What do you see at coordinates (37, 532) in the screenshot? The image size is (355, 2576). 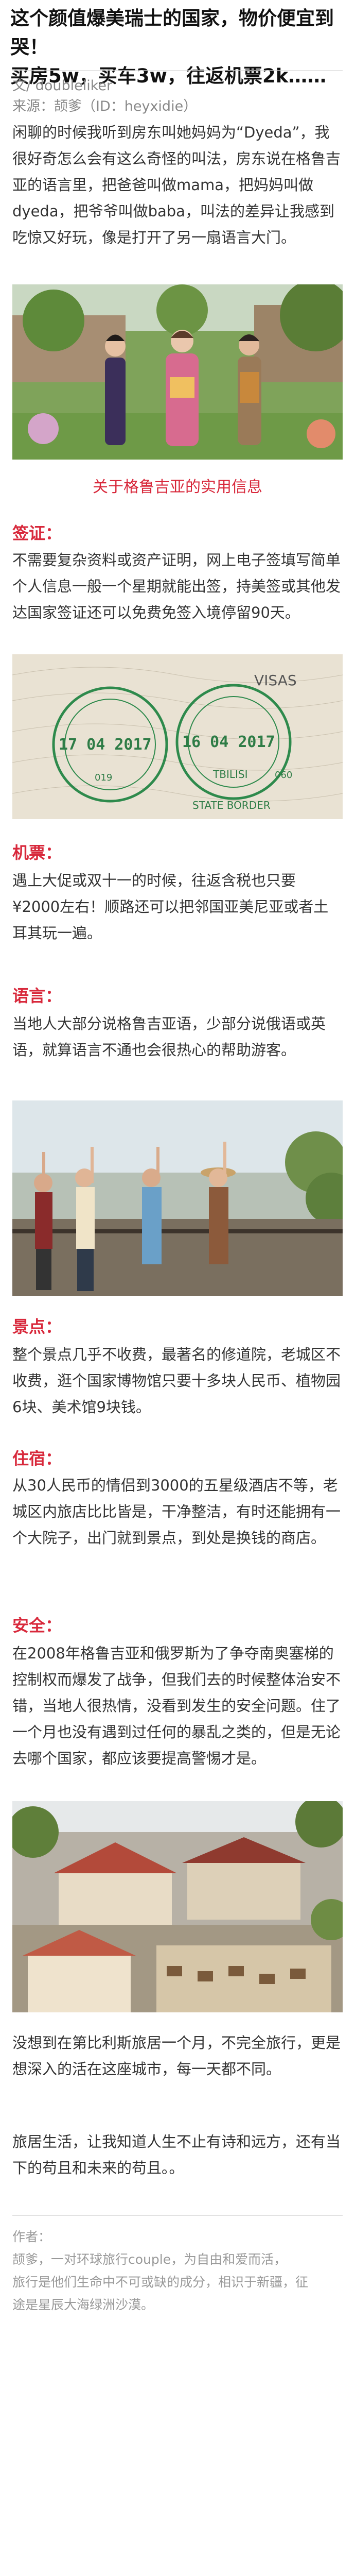 I see `visa-heading: 签证：` at bounding box center [37, 532].